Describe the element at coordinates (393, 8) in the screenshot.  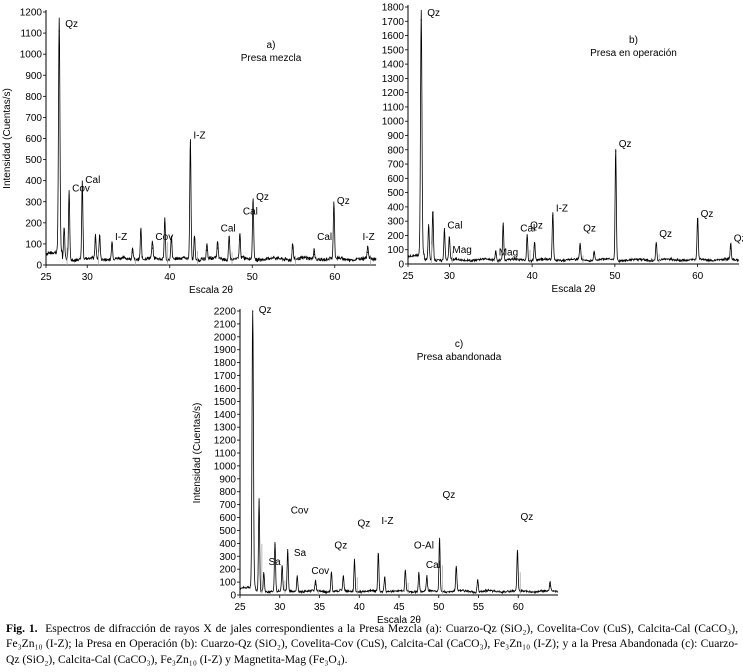
I see `y-tick-label: 1800` at that location.